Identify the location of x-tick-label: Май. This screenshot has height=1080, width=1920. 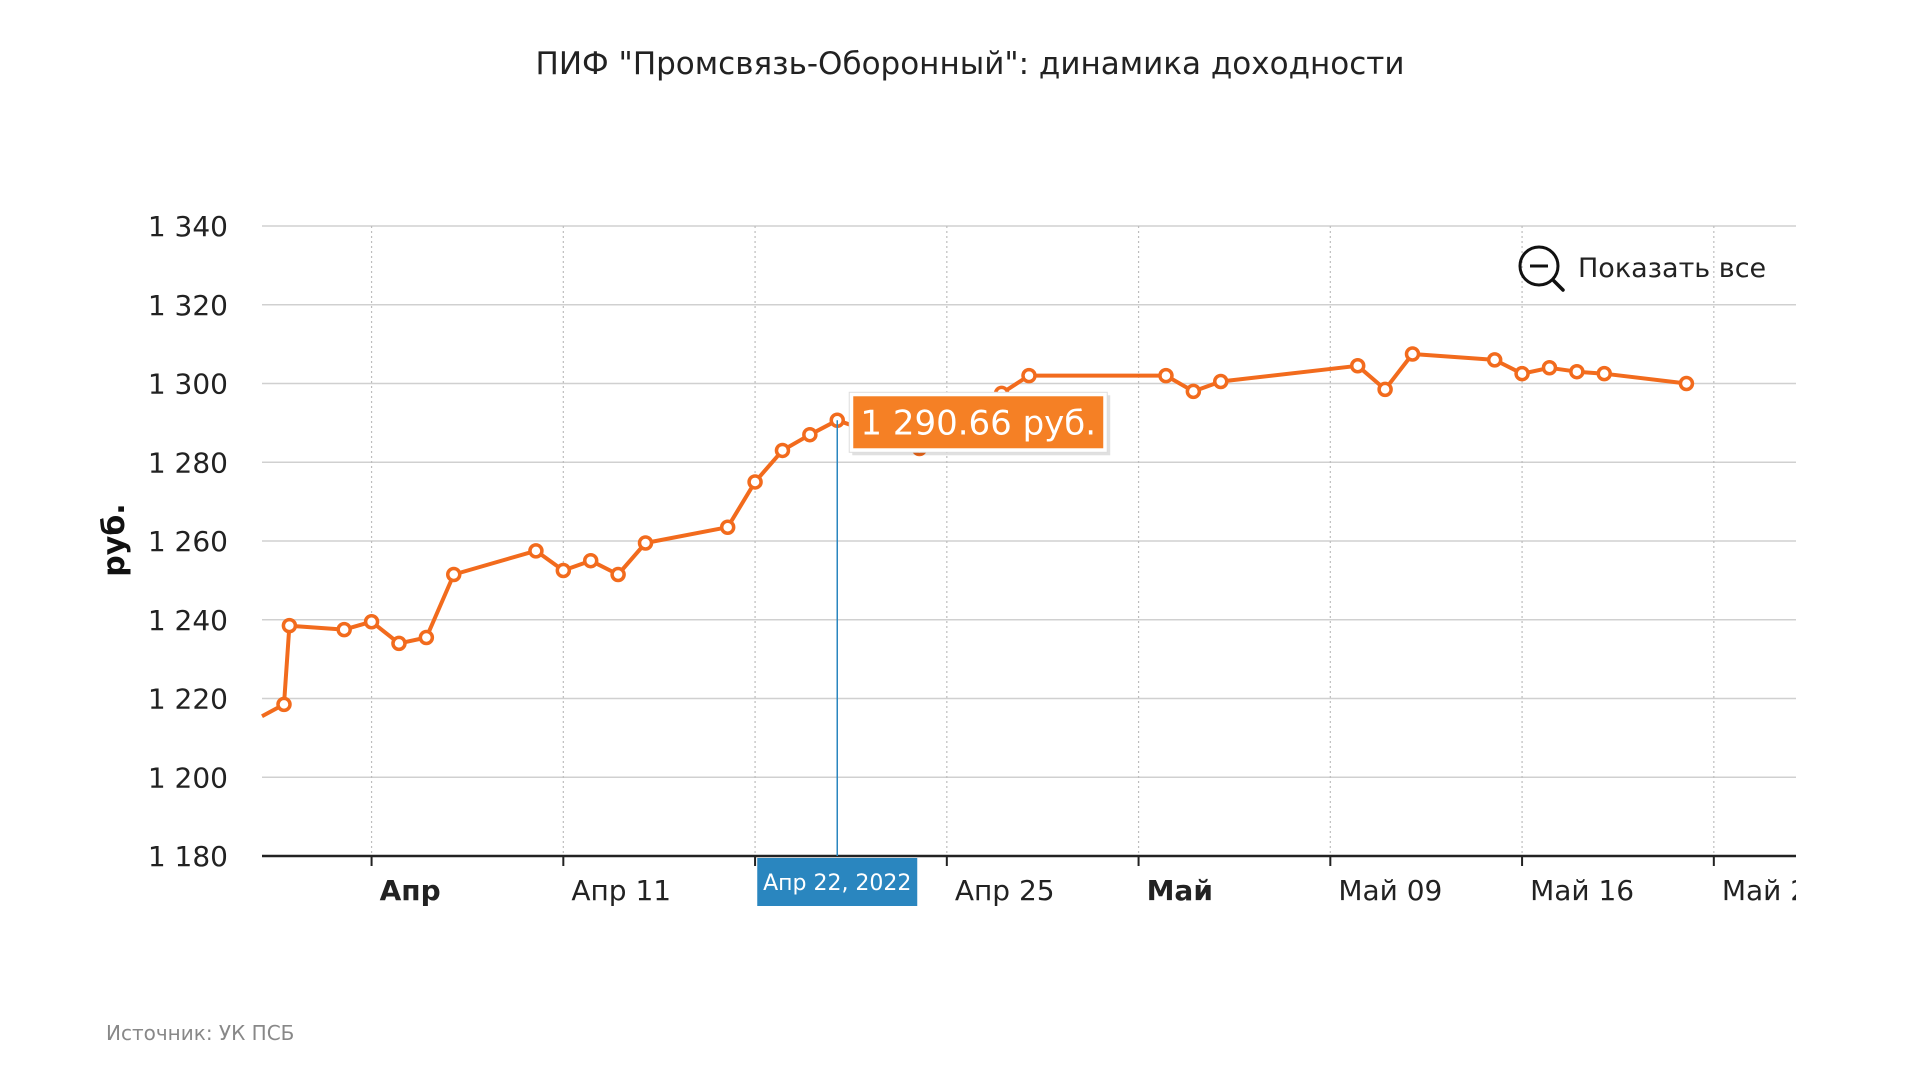
(1180, 890).